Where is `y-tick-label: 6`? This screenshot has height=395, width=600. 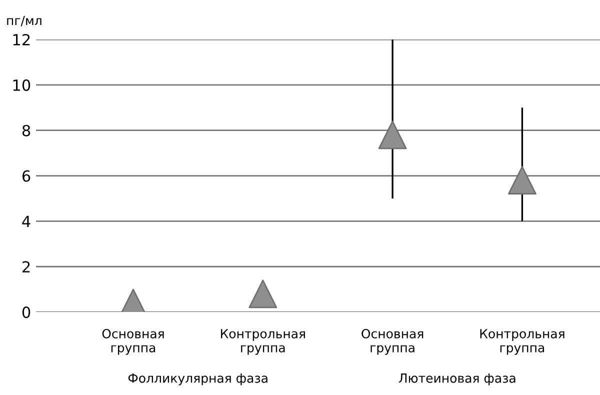
y-tick-label: 6 is located at coordinates (26, 176).